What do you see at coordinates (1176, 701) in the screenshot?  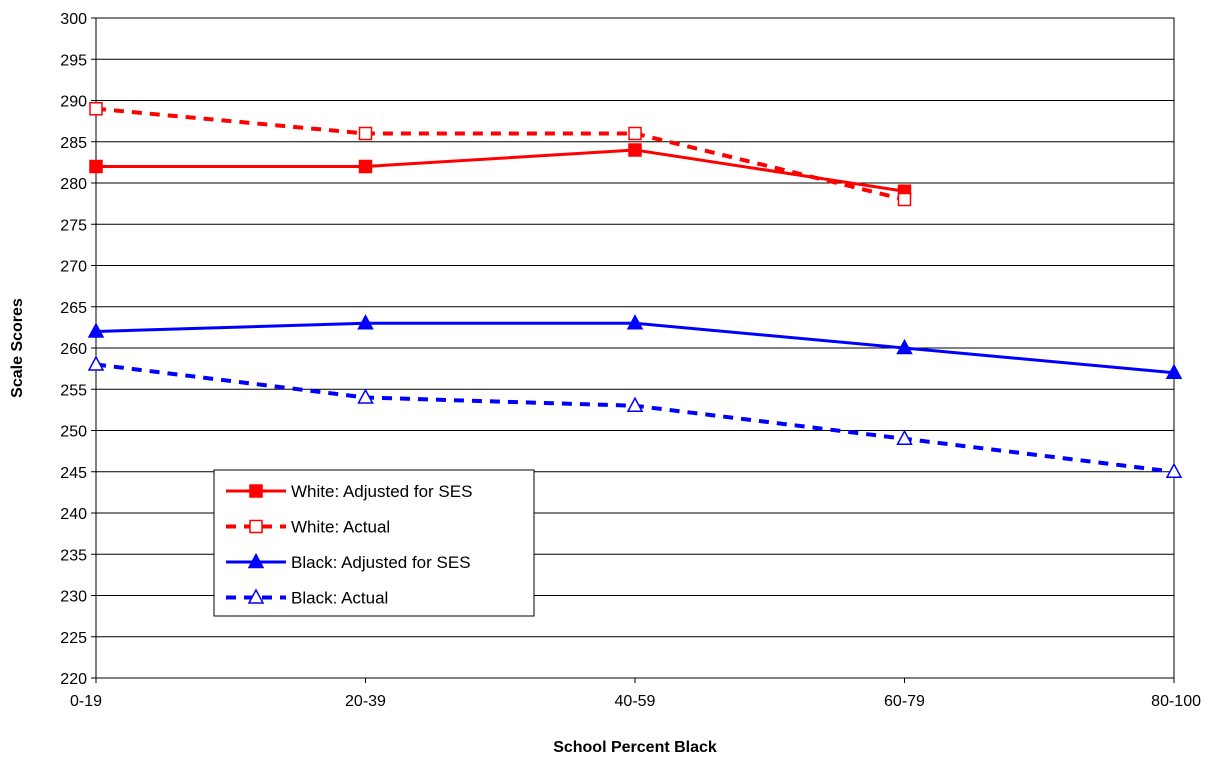 I see `x-tick-label: 80-100` at bounding box center [1176, 701].